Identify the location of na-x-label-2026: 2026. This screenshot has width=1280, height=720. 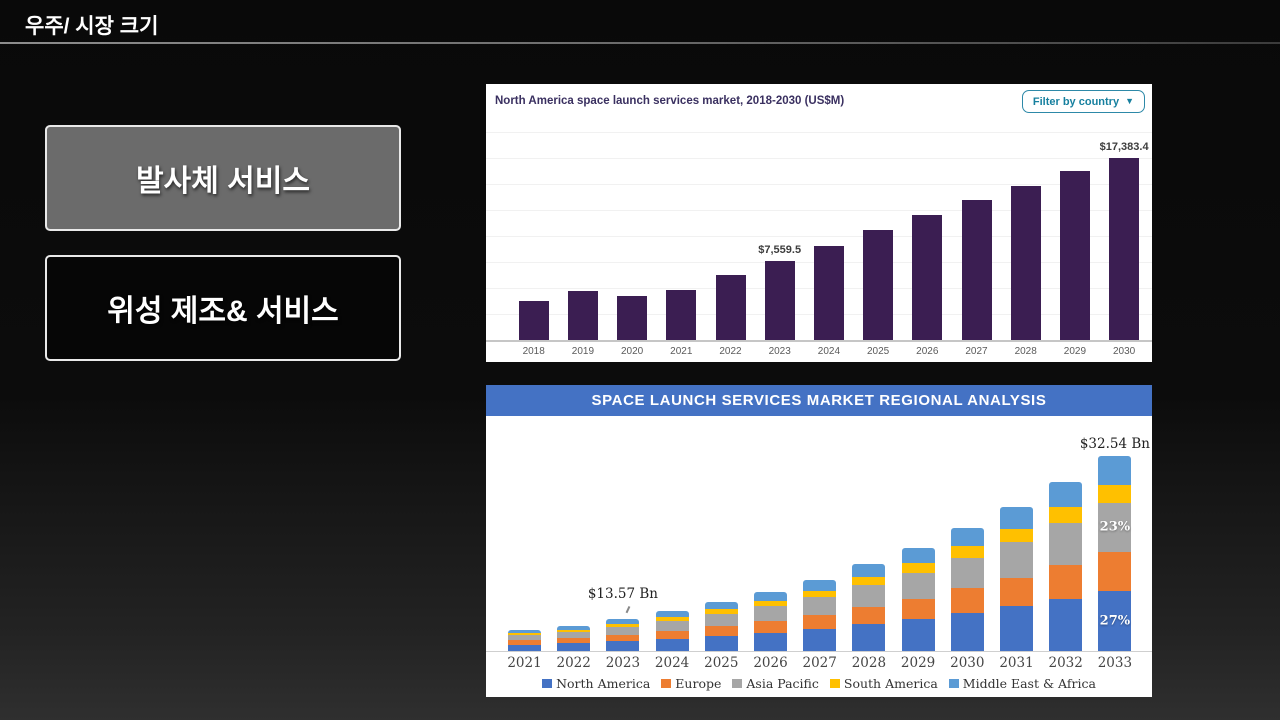
(927, 351).